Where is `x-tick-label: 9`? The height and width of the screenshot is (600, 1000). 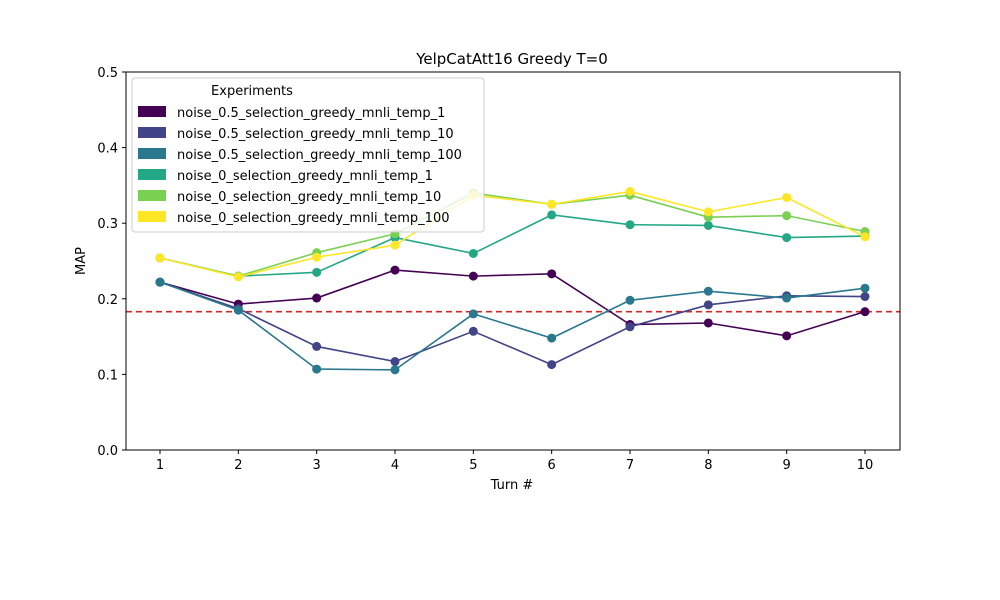
x-tick-label: 9 is located at coordinates (787, 465).